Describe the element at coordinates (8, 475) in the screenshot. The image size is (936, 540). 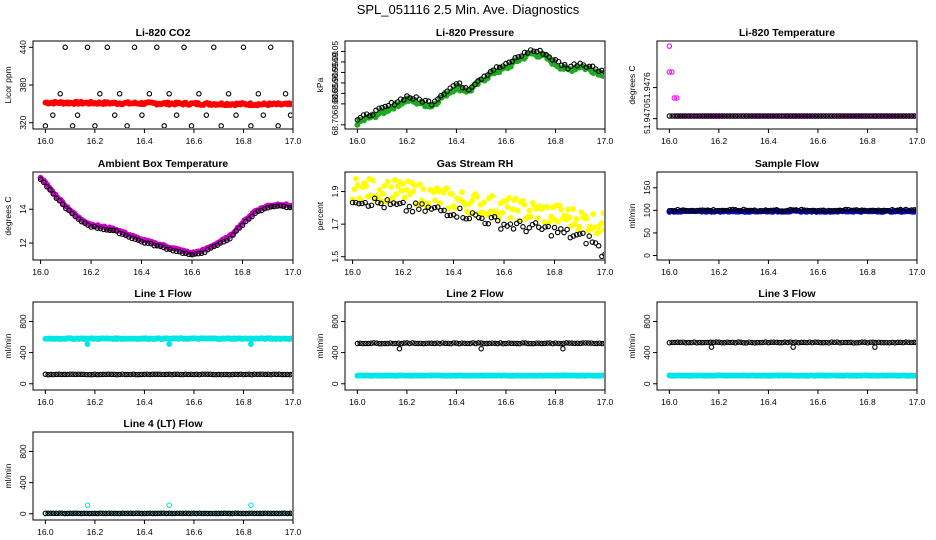
I see `line4-flow-ylabel: ml/min` at that location.